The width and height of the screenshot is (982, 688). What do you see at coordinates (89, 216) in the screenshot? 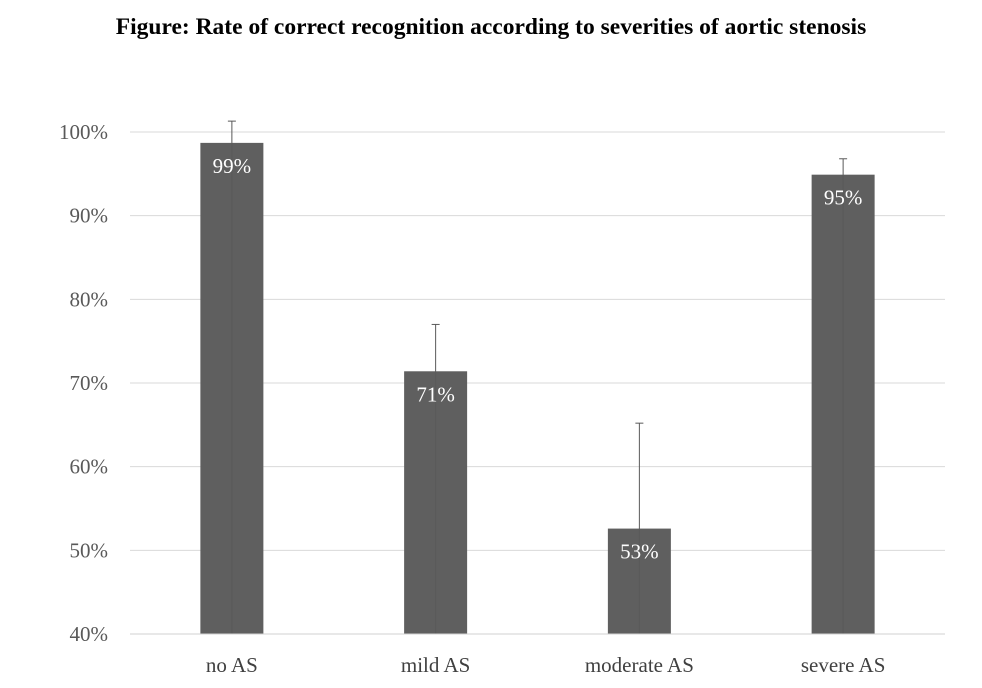
I see `y-tick-label: 90%` at bounding box center [89, 216].